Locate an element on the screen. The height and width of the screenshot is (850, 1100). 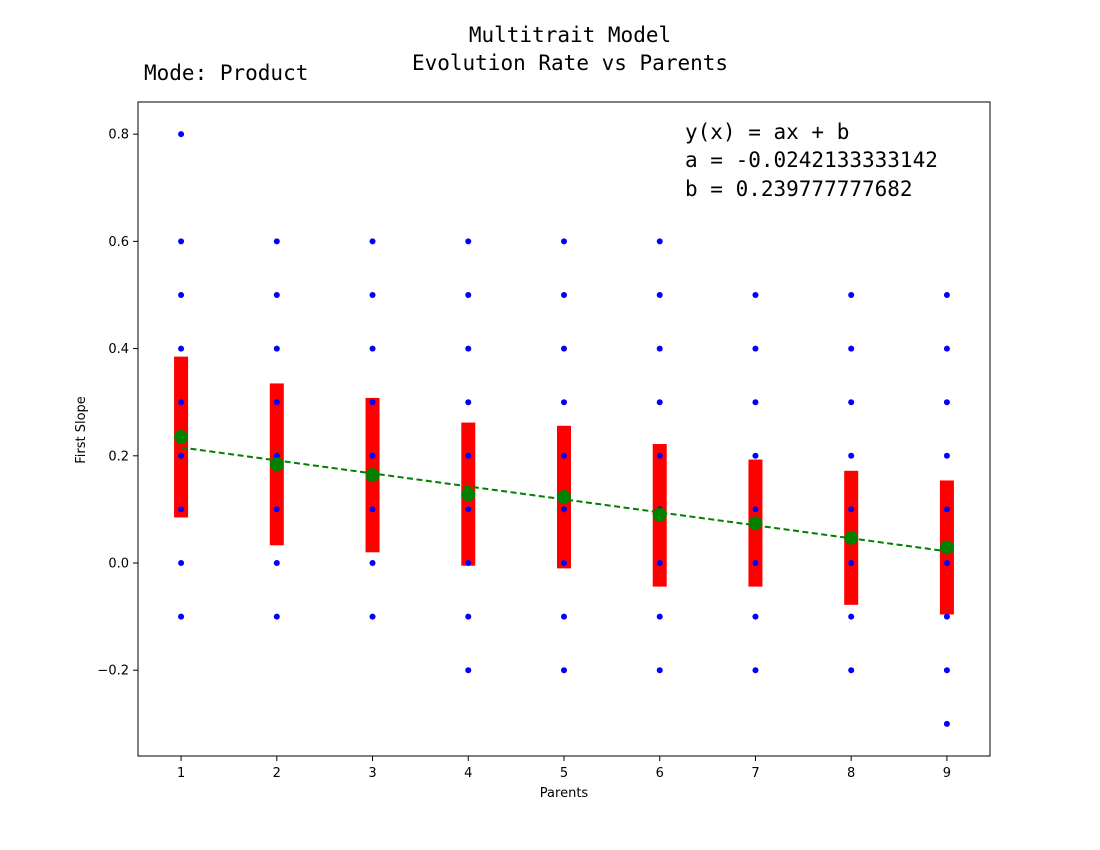
y-axis-label: First Slope is located at coordinates (81, 430).